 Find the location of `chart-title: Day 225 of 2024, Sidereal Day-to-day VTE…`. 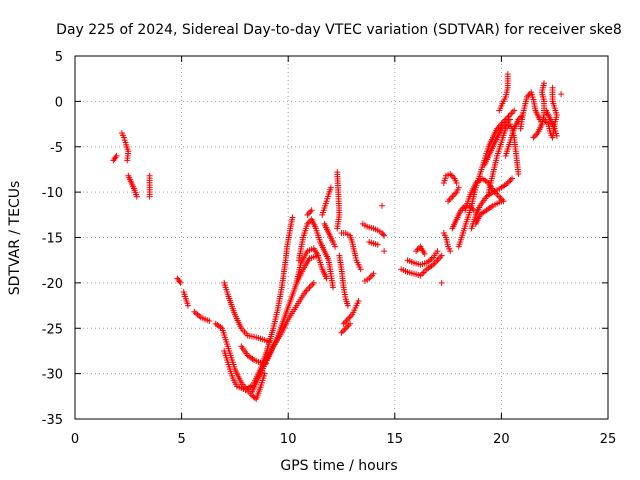

chart-title: Day 225 of 2024, Sidereal Day-to-day VTE… is located at coordinates (339, 30).